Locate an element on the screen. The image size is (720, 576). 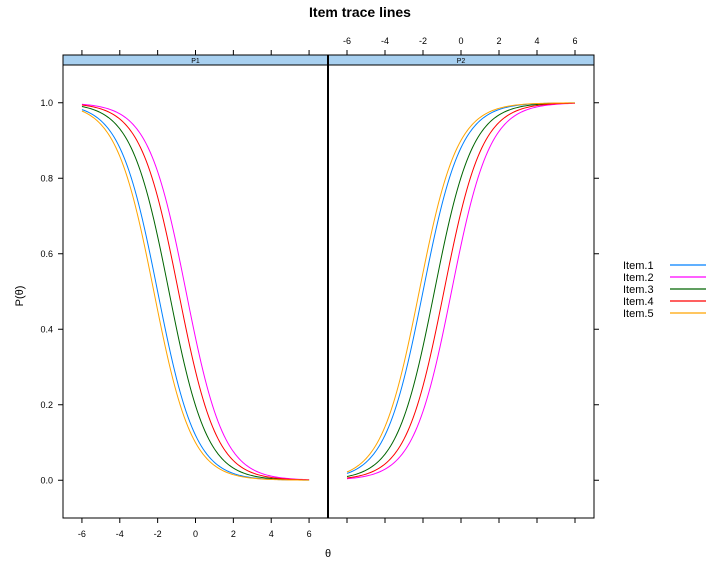
legend-item-item-1: Item.1 is located at coordinates (664, 266).